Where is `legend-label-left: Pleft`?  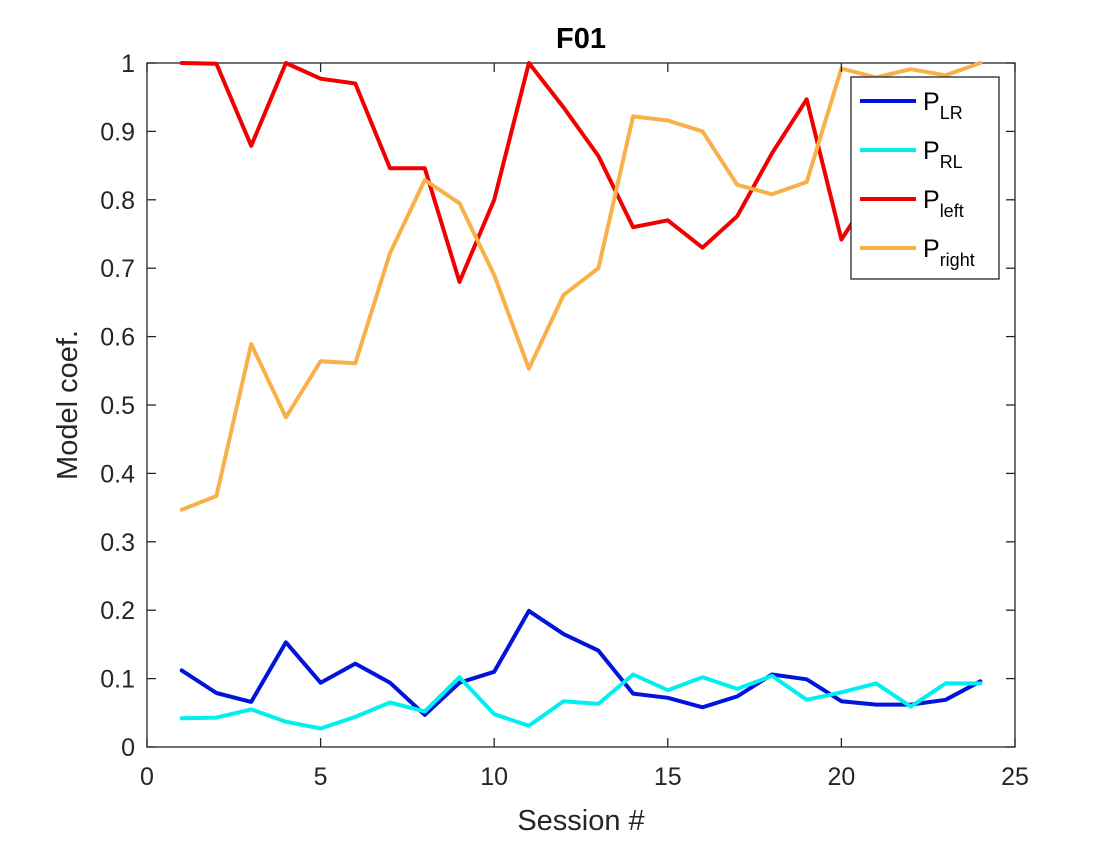 legend-label-left: Pleft is located at coordinates (943, 203).